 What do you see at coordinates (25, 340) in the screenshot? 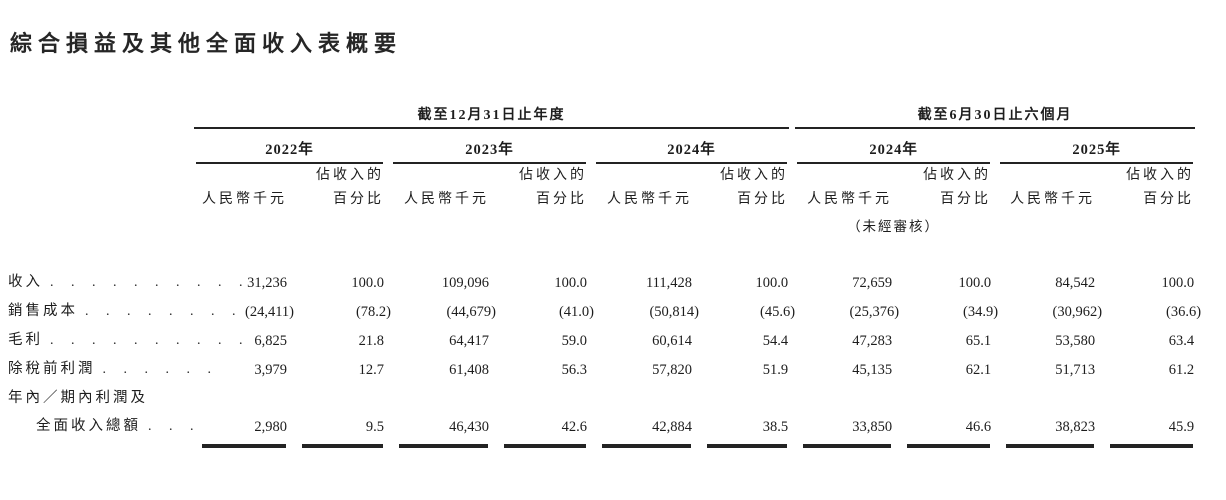
I see `row-label-text: 毛利` at bounding box center [25, 340].